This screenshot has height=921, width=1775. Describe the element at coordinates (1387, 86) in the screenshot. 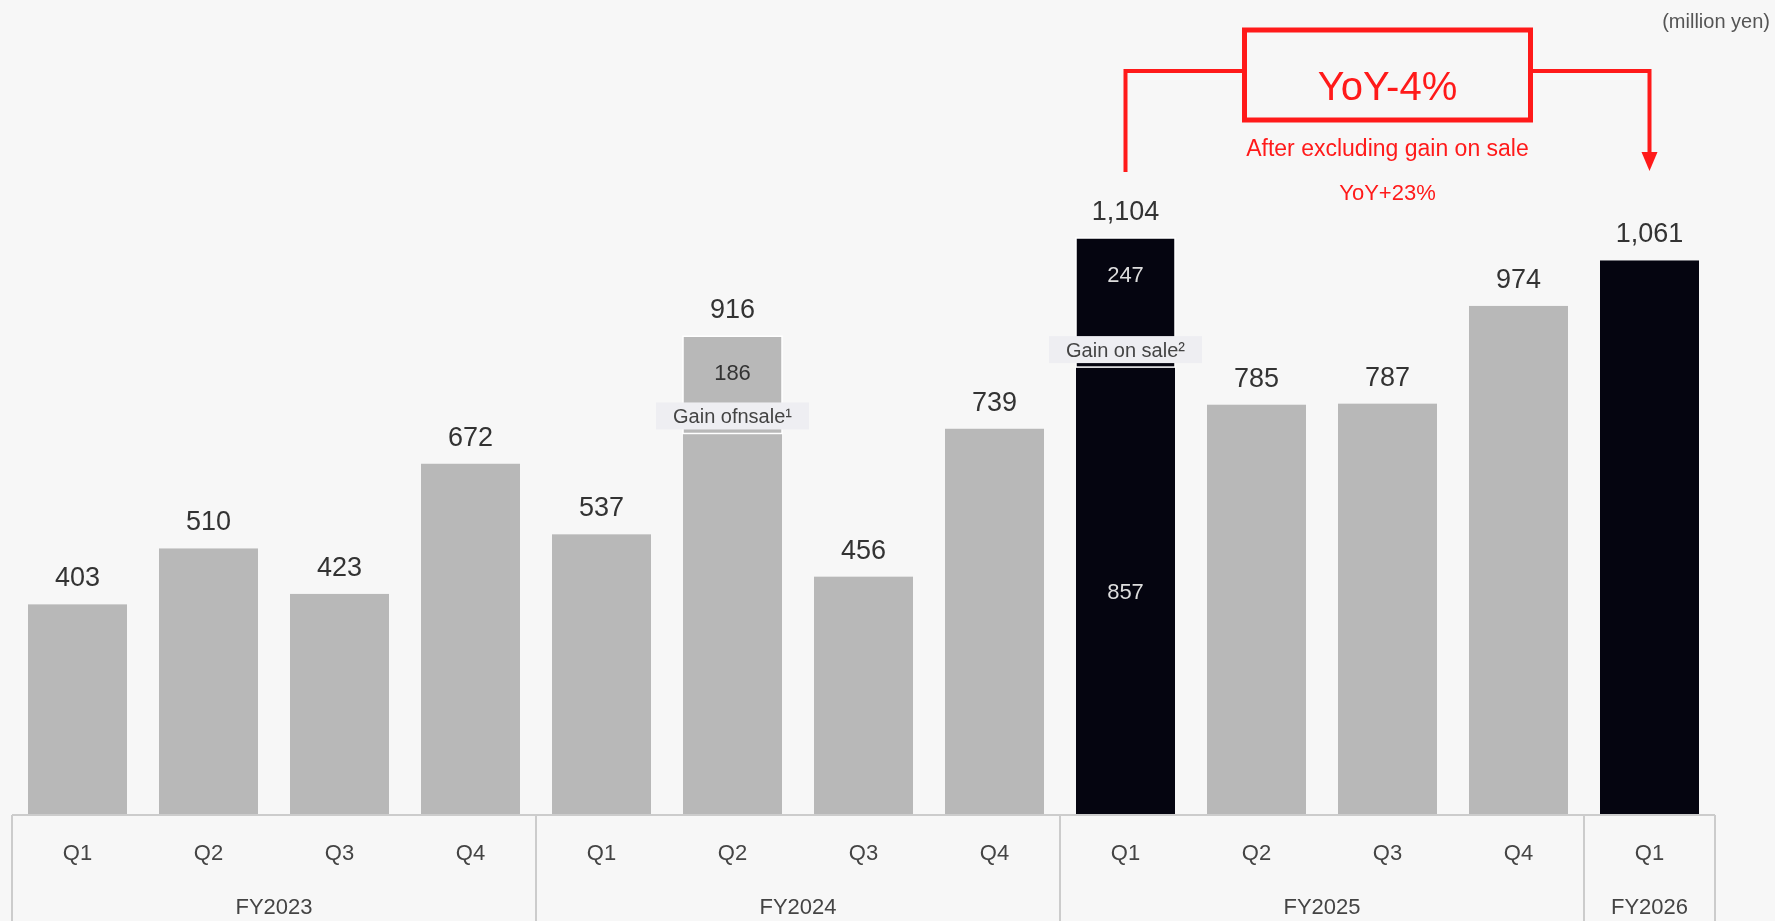

I see `text: YoY-4%` at that location.